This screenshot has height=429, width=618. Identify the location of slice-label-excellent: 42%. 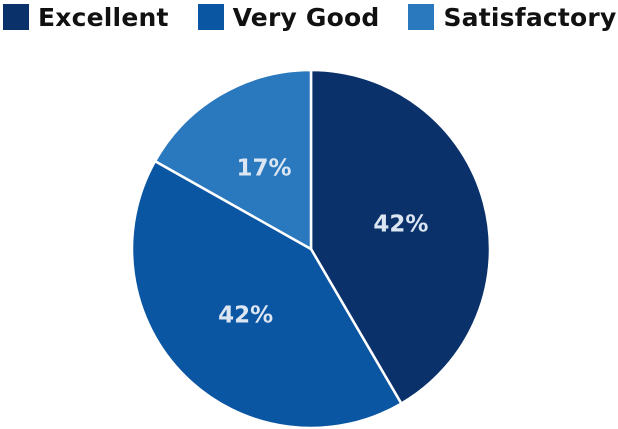
(400, 225).